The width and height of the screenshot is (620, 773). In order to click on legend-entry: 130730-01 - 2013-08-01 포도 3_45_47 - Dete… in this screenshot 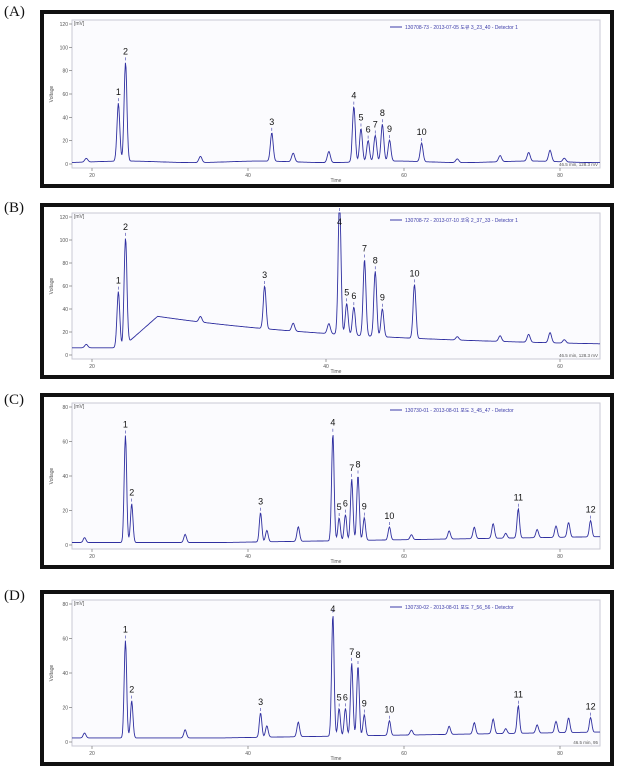, I will do `click(459, 411)`.